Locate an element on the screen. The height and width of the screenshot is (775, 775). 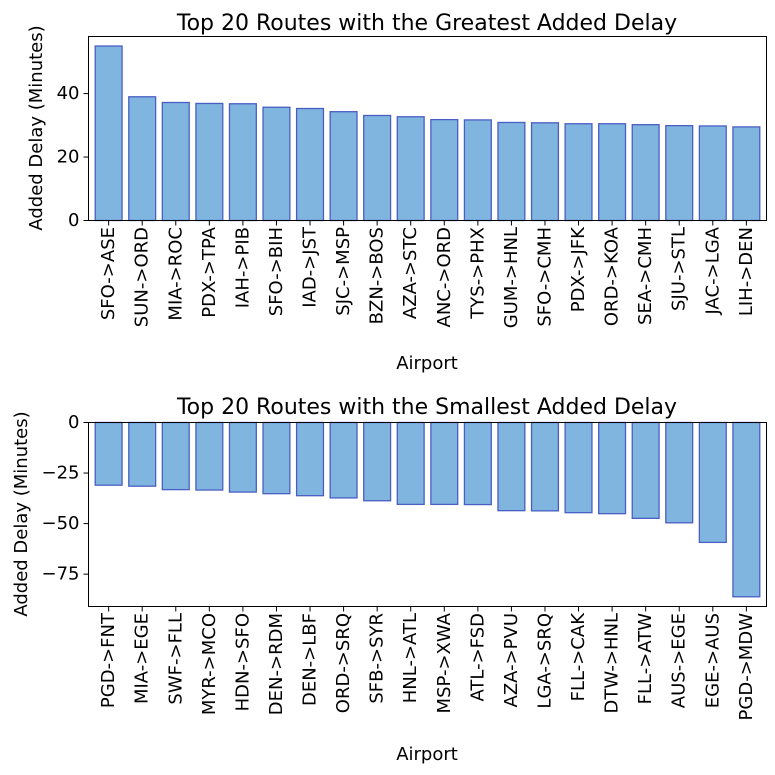
bar-ATL->FSD is located at coordinates (477, 463).